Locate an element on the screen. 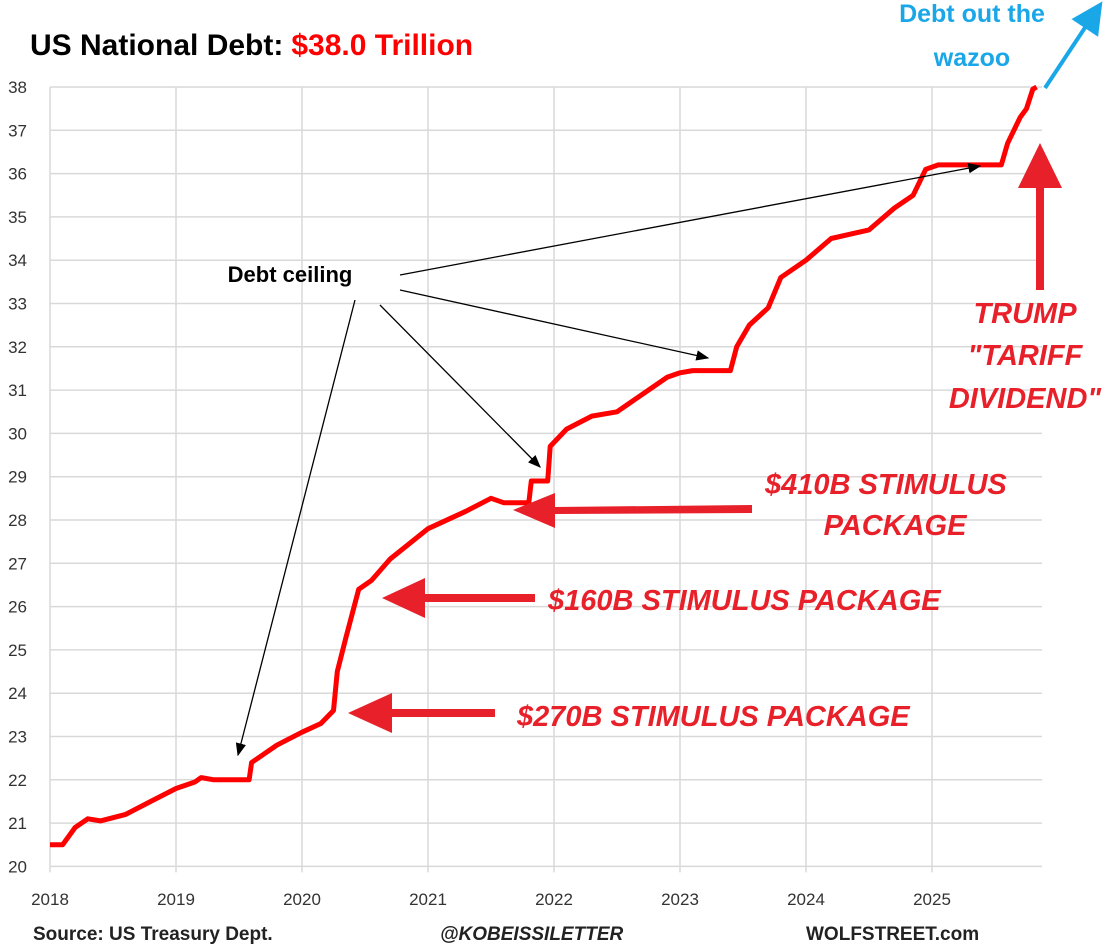 The image size is (1108, 951). x-tick-label: 2020 is located at coordinates (302, 899).